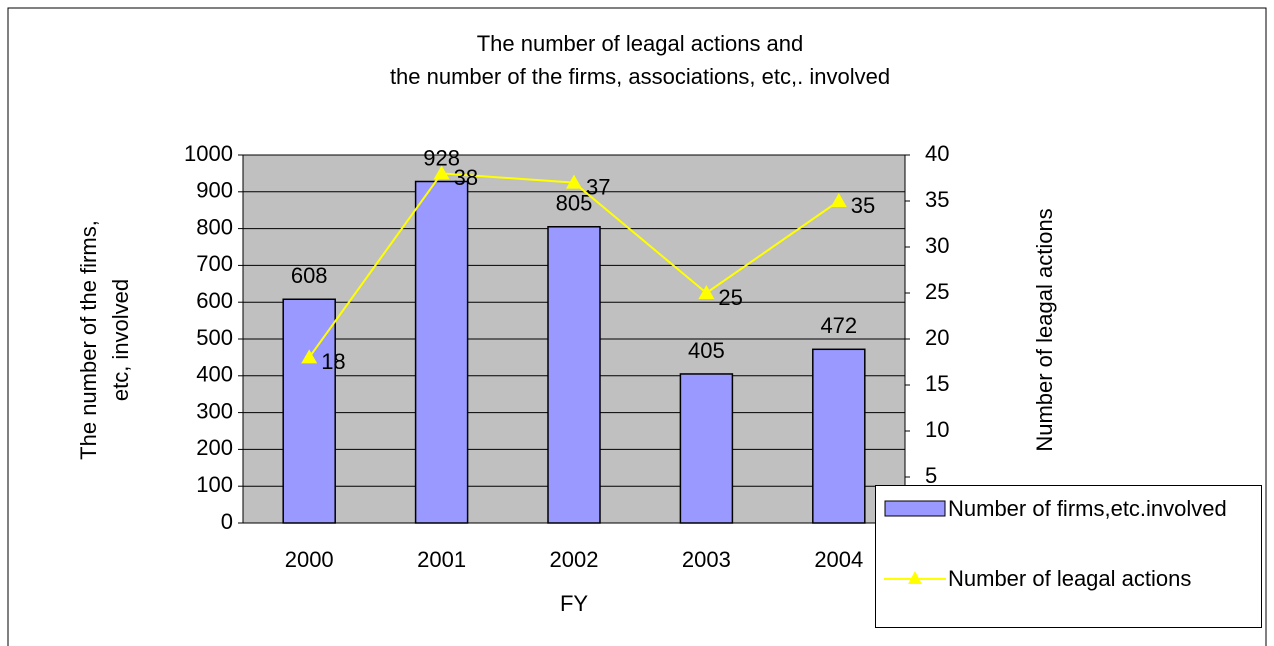  Describe the element at coordinates (937, 291) in the screenshot. I see `y2-tick-label: 25` at that location.